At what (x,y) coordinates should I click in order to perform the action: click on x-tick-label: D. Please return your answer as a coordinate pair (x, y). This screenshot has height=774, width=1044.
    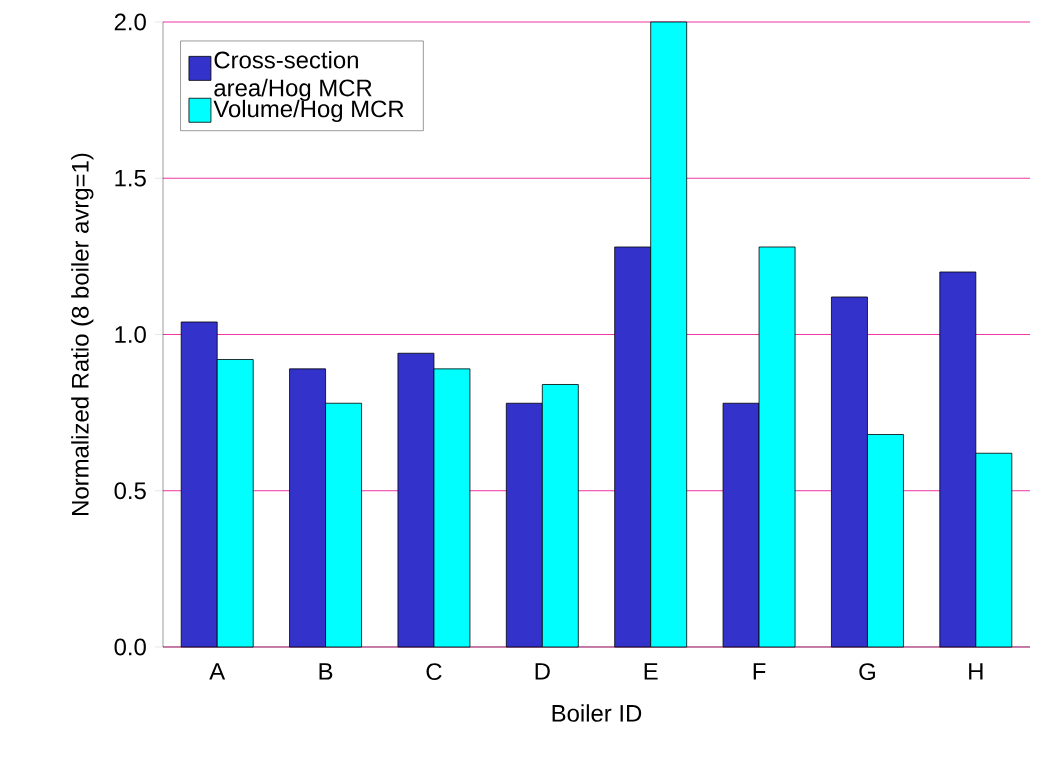
    Looking at the image, I should click on (542, 671).